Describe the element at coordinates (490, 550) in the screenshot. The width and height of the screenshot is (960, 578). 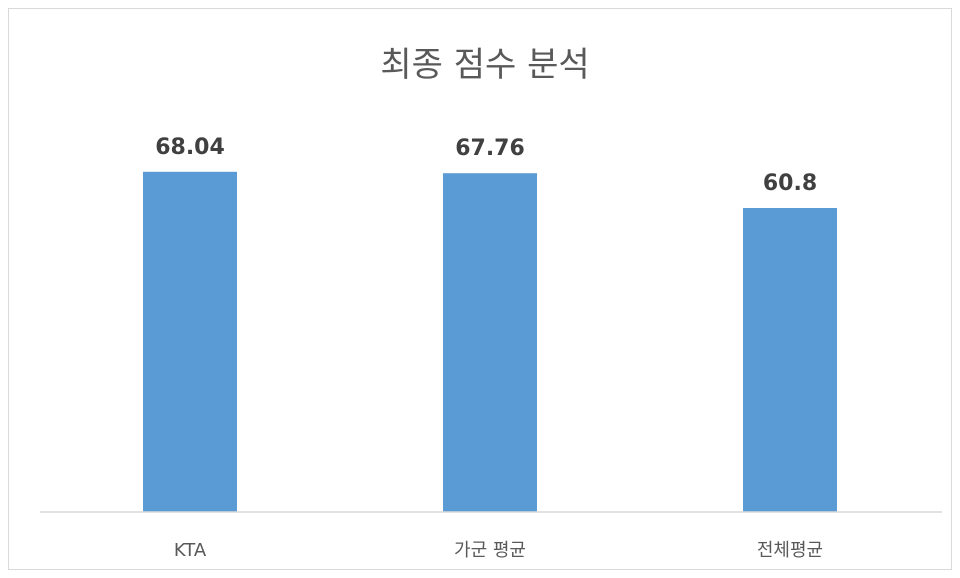
I see `category-label-2: 가군 평균` at that location.